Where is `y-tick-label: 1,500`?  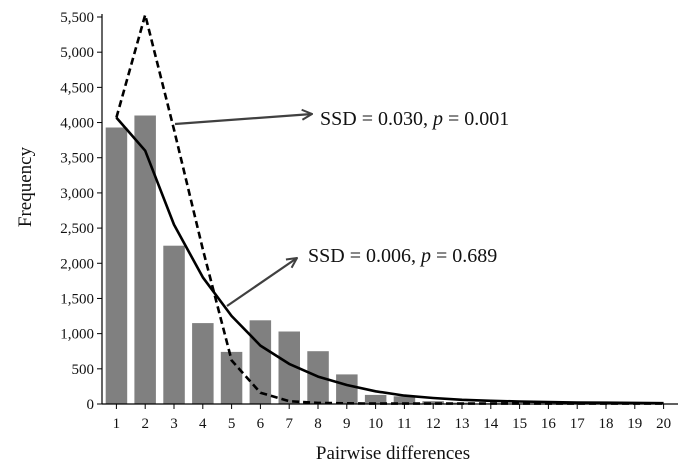
y-tick-label: 1,500 is located at coordinates (77, 299).